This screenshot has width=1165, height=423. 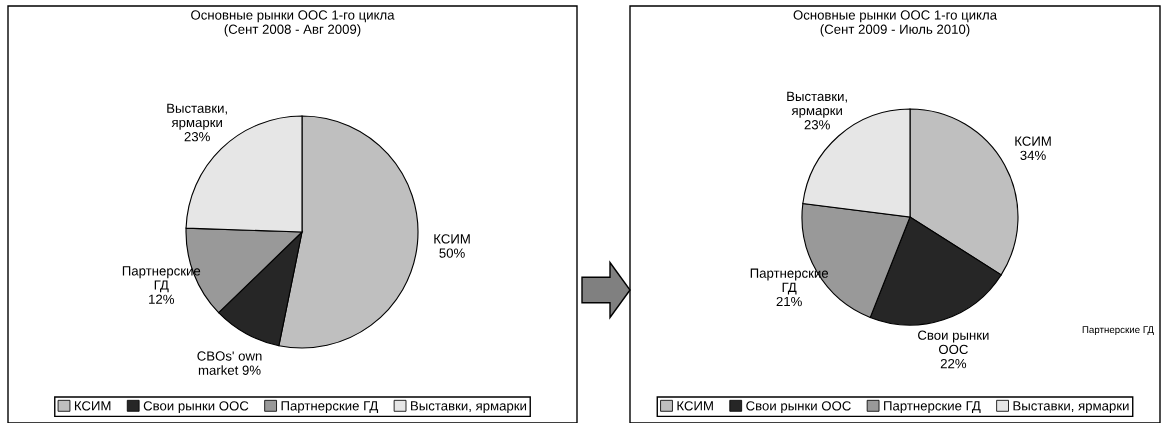 What do you see at coordinates (1118, 331) in the screenshot?
I see `text: Партнерские ГД` at bounding box center [1118, 331].